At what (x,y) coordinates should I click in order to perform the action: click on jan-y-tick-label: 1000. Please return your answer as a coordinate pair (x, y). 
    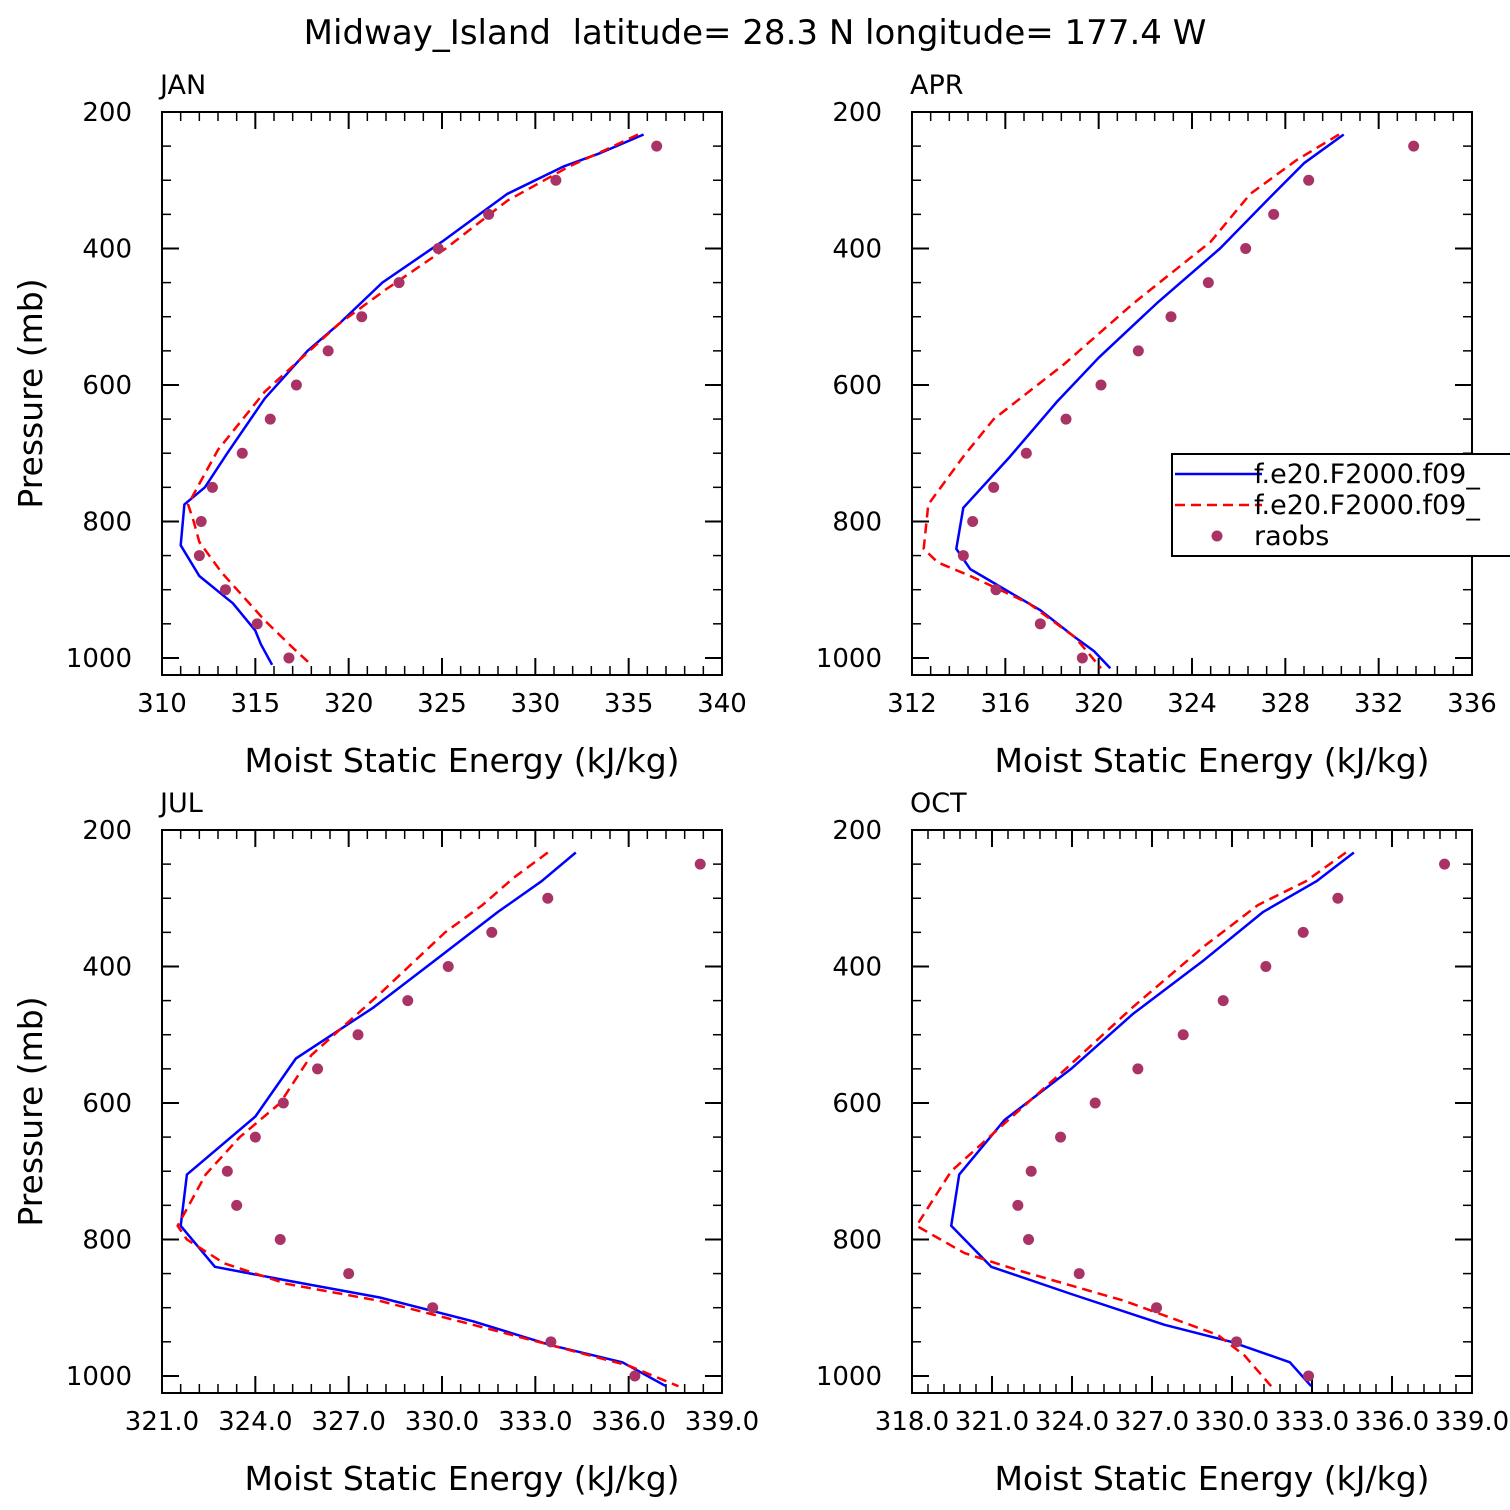
    Looking at the image, I should click on (99, 659).